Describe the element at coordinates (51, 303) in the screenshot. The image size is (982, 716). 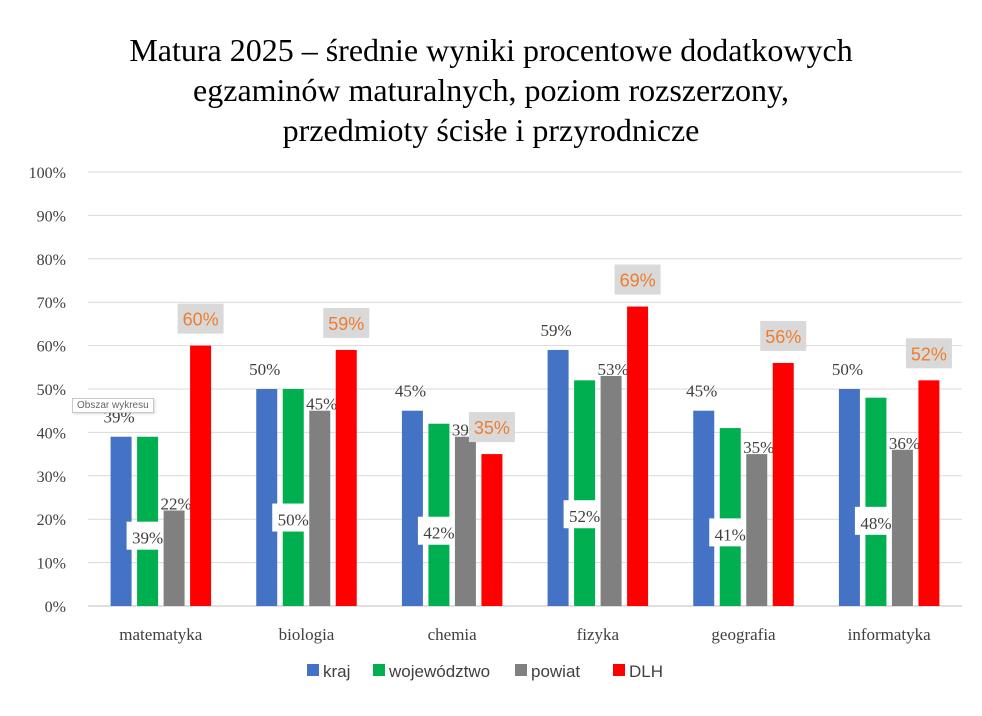
I see `y-tick-label: 70%` at that location.